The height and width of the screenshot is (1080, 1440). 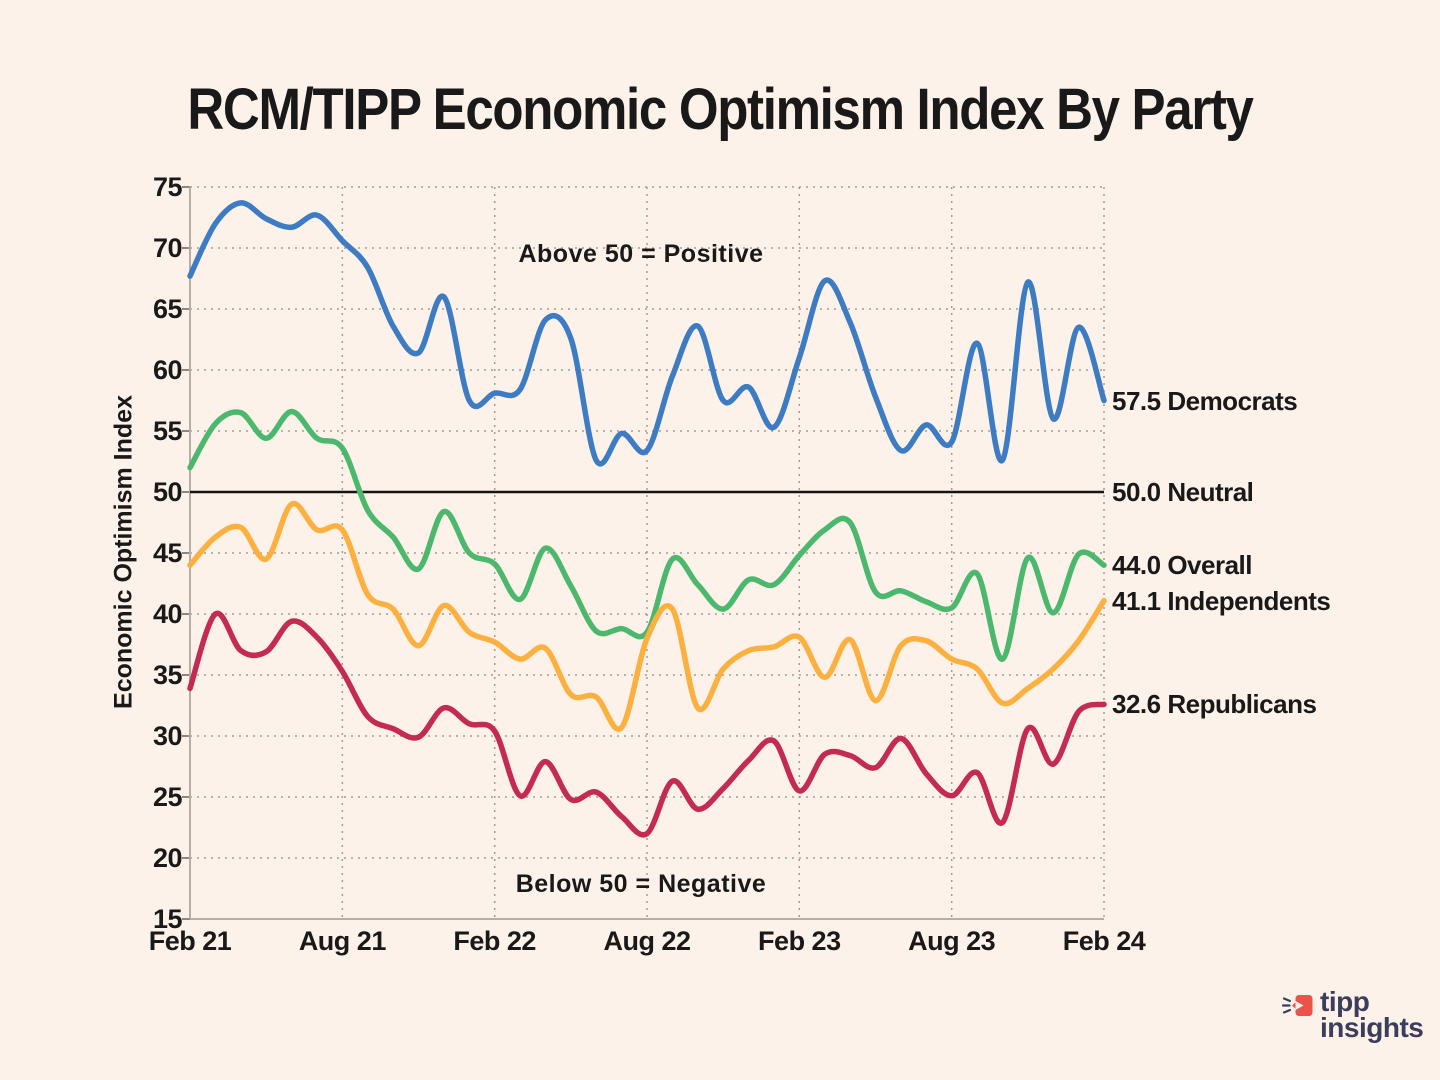 I want to click on y-tick-label-60: 60, so click(x=167, y=370).